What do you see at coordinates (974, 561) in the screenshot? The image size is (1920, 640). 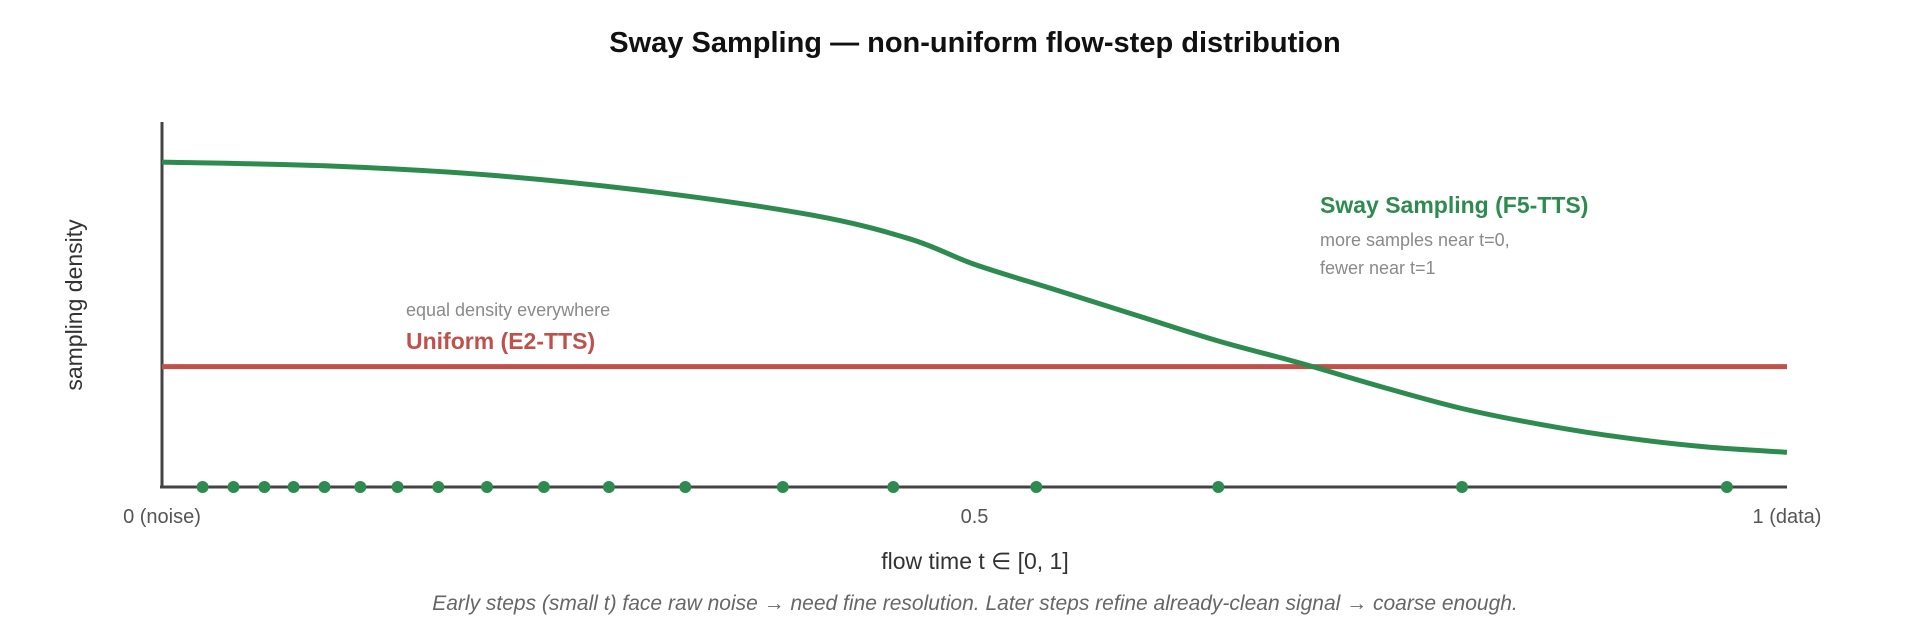 I see `x-axis-label: flow time t ∈ [0, 1]` at bounding box center [974, 561].